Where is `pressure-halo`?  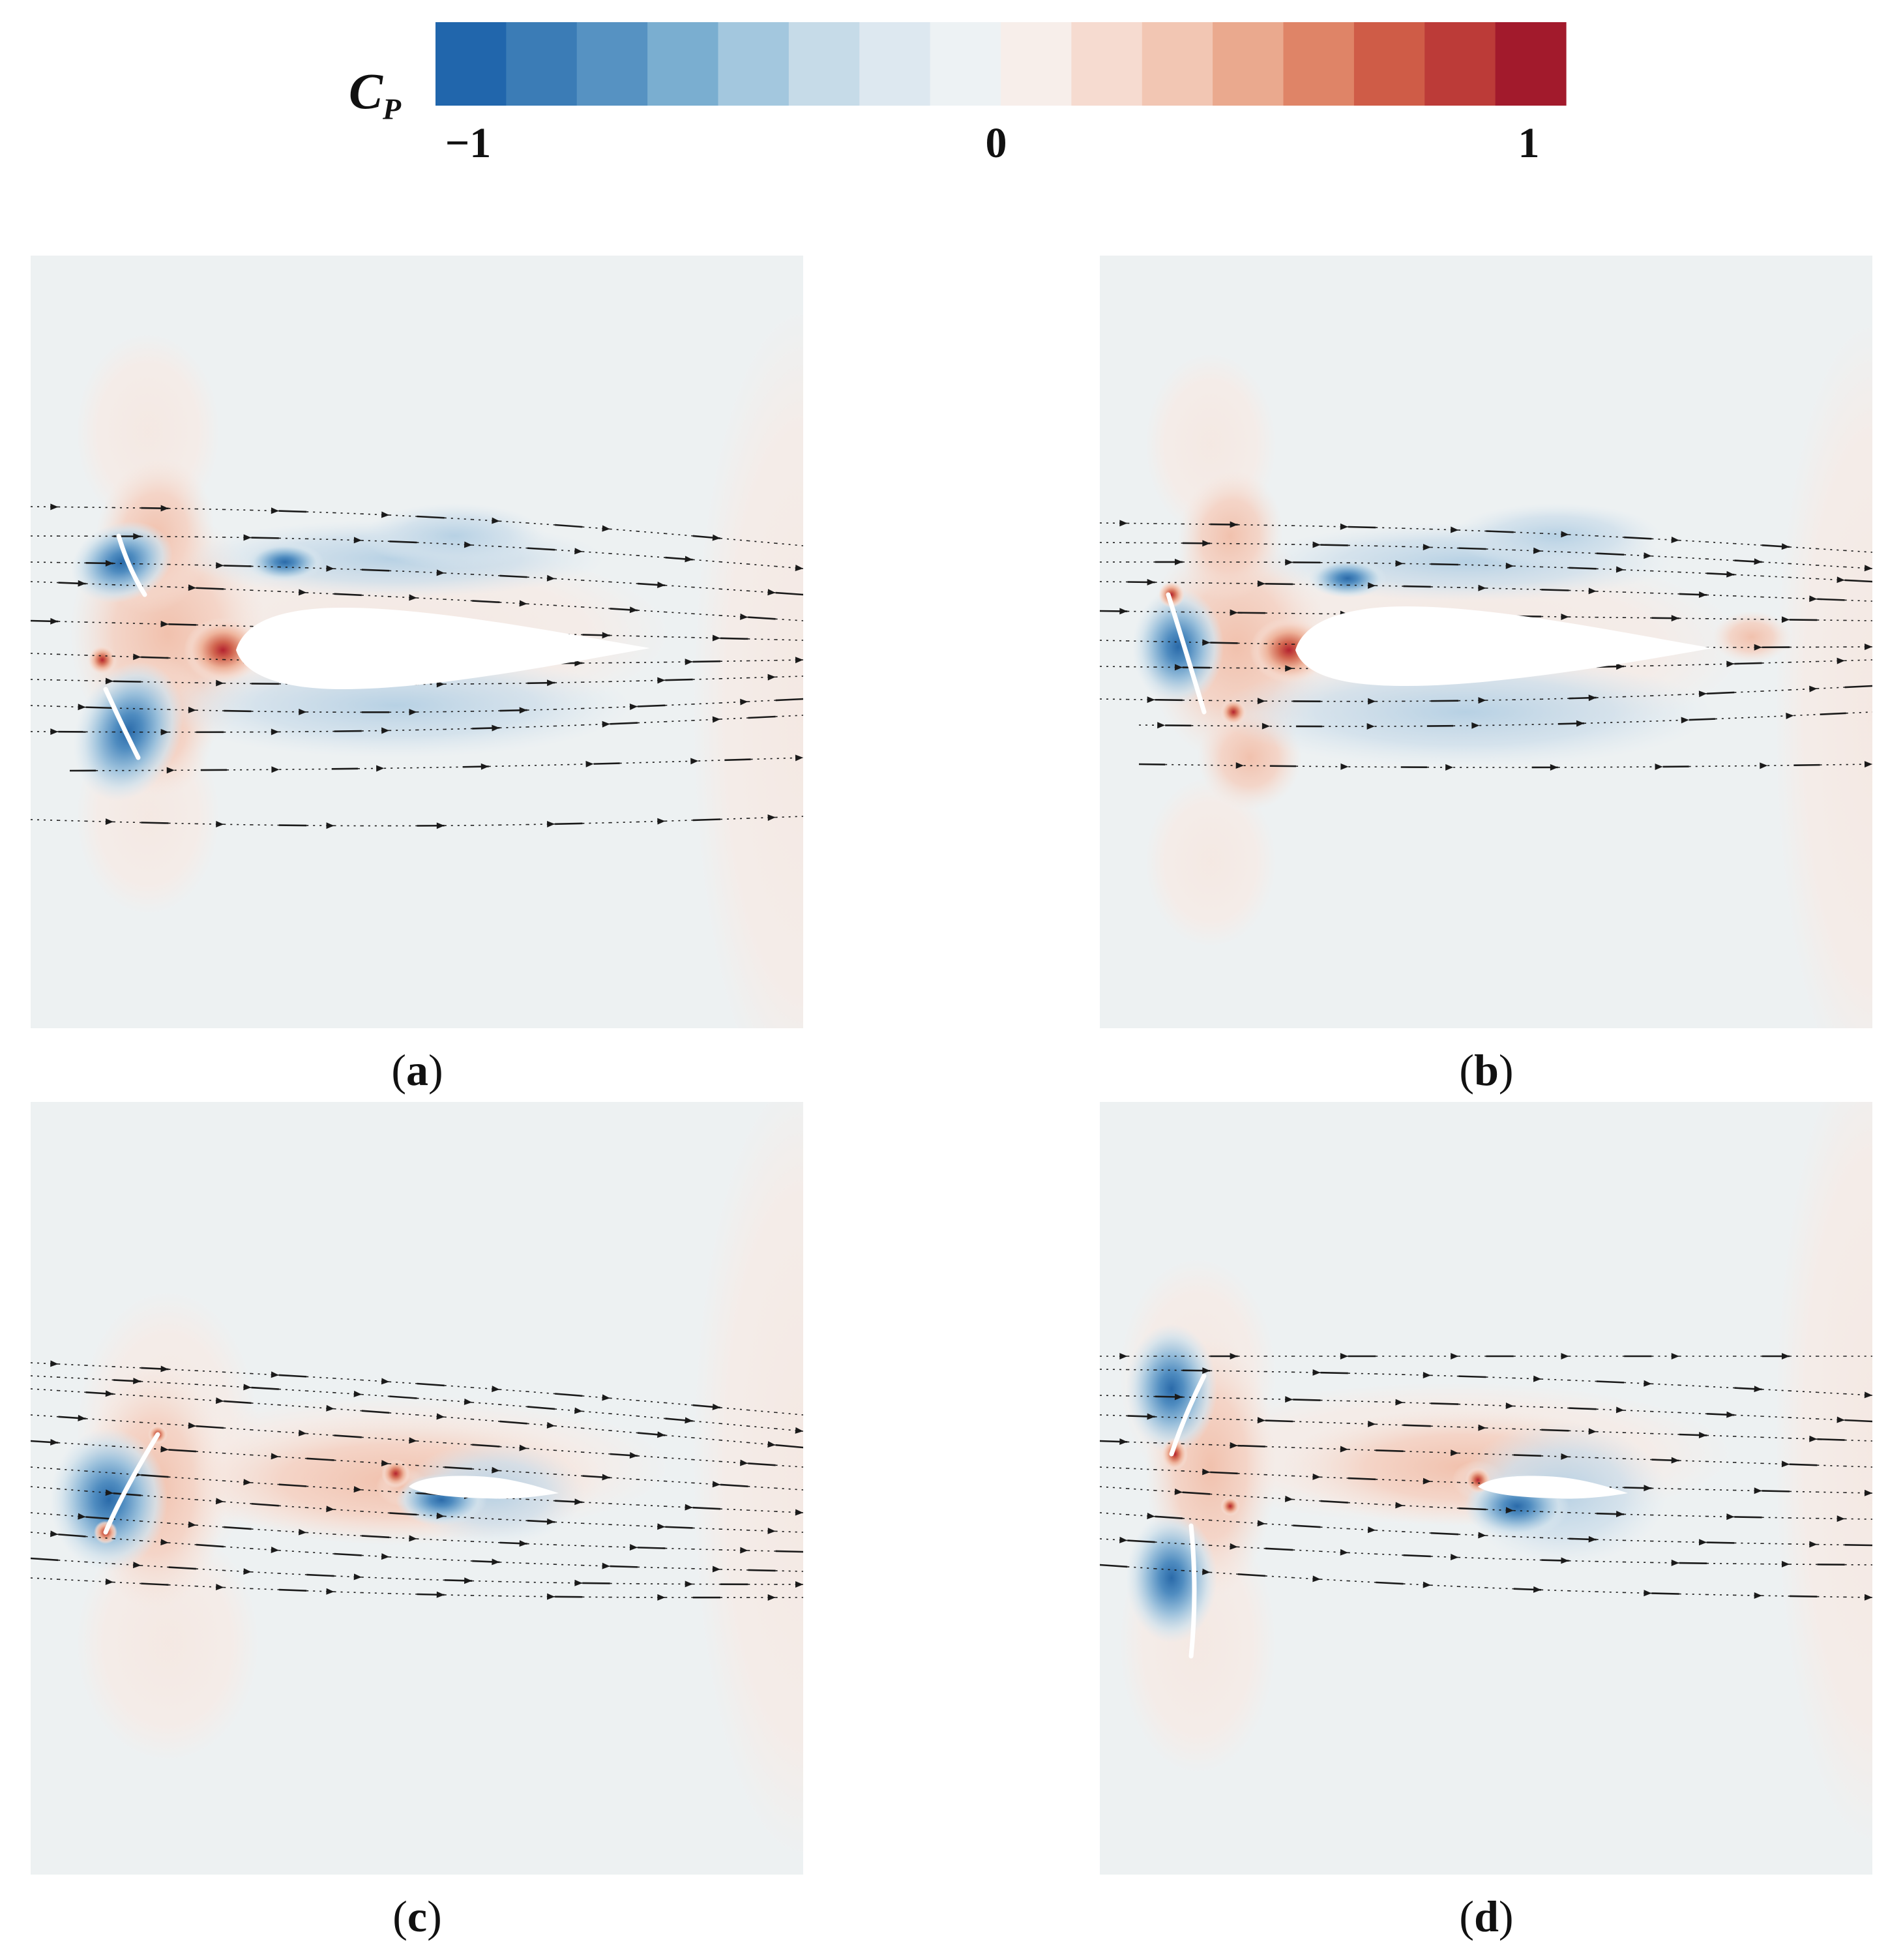 pressure-halo is located at coordinates (747, 668).